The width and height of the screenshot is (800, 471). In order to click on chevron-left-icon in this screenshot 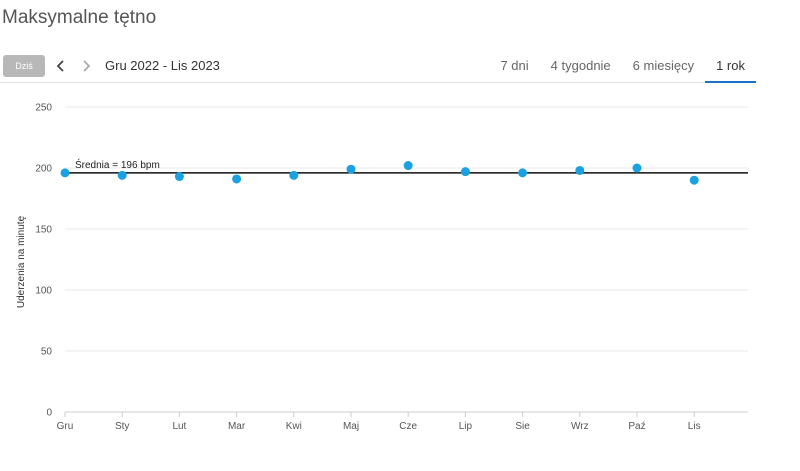, I will do `click(61, 66)`.